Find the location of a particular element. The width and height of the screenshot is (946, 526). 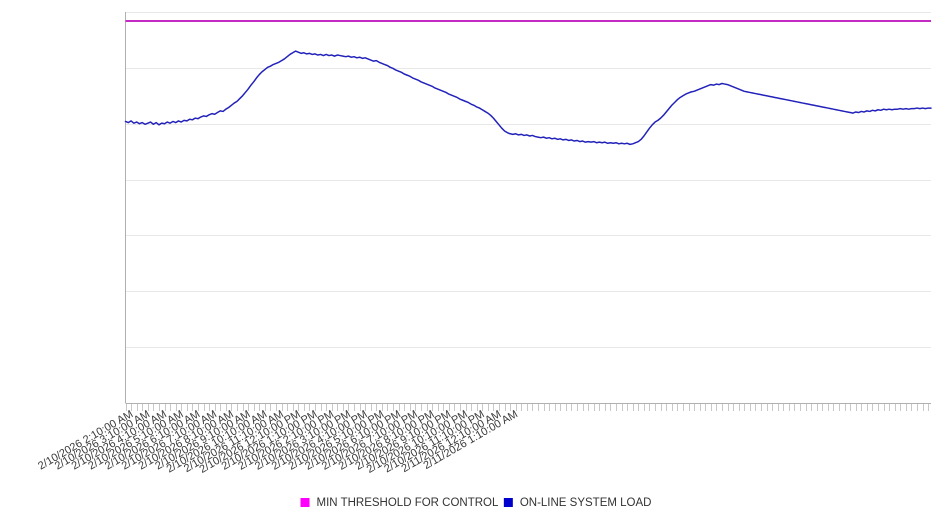

legend-label: ON-LINE SYSTEM LOAD is located at coordinates (586, 503).